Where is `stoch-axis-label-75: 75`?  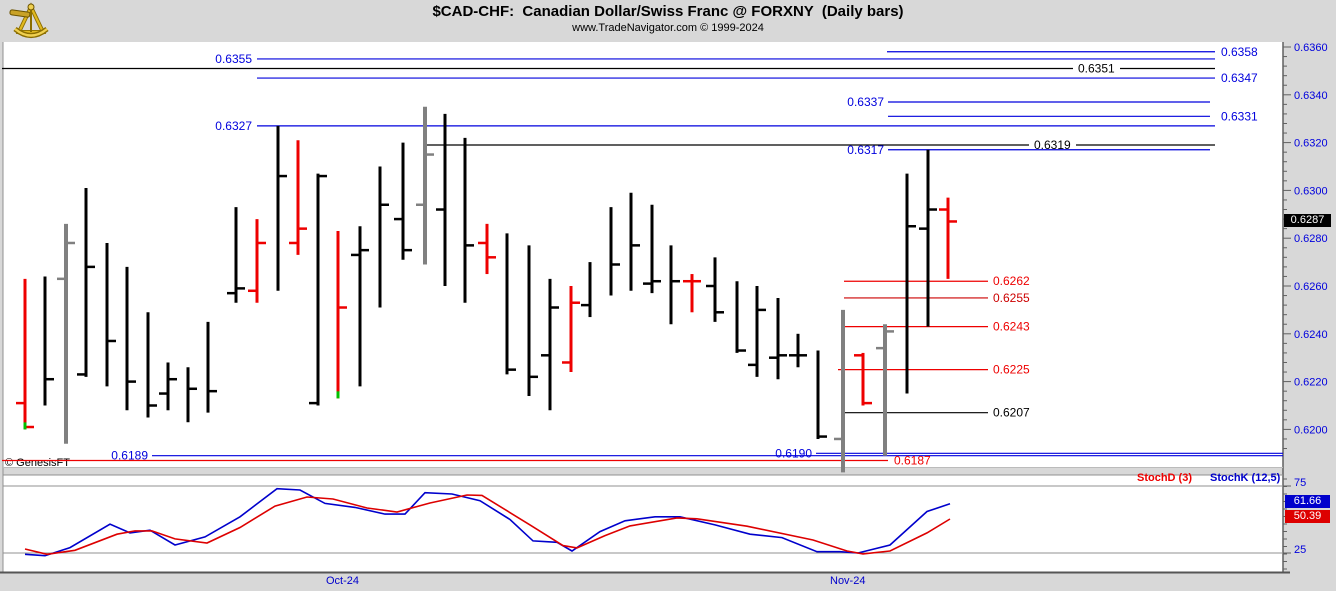
stoch-axis-label-75: 75 is located at coordinates (1300, 483).